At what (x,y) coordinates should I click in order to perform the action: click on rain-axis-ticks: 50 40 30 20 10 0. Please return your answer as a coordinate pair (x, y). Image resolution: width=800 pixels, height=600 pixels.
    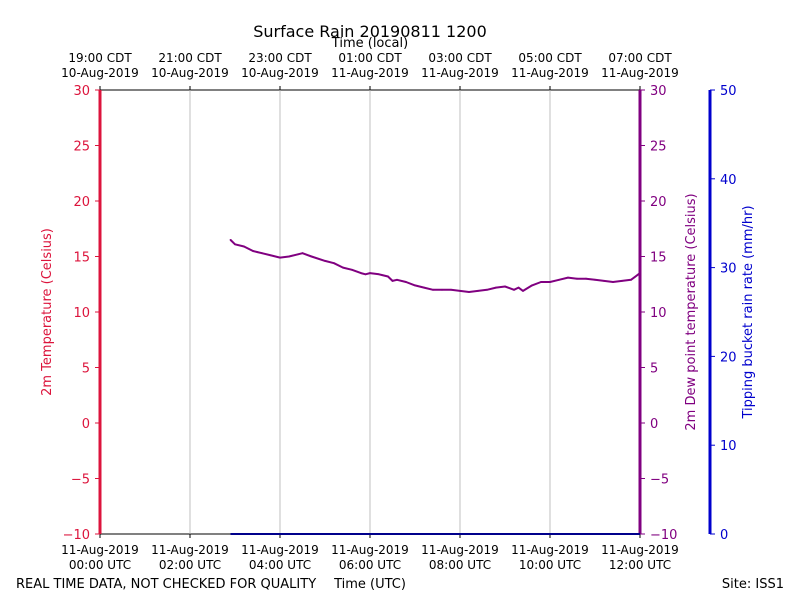
    Looking at the image, I should click on (723, 313).